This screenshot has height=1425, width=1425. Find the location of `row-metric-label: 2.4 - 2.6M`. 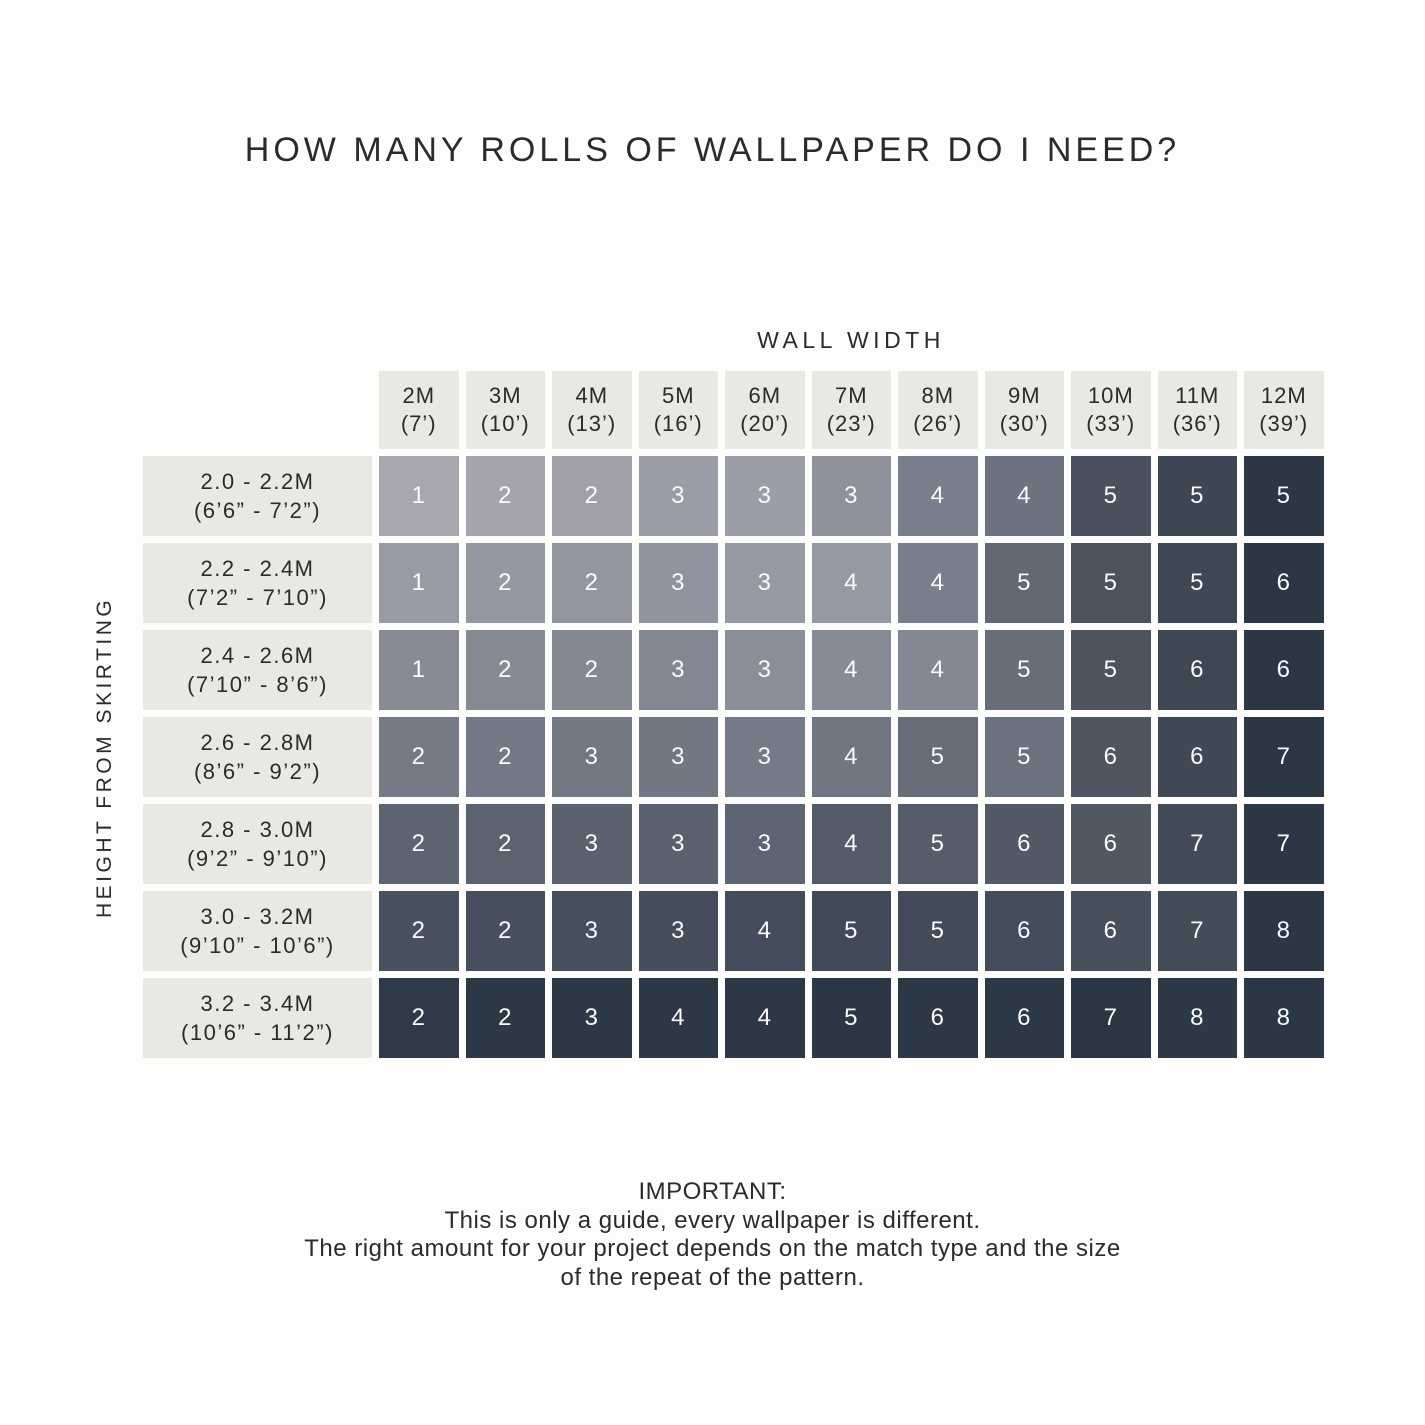

row-metric-label: 2.4 - 2.6M is located at coordinates (257, 655).